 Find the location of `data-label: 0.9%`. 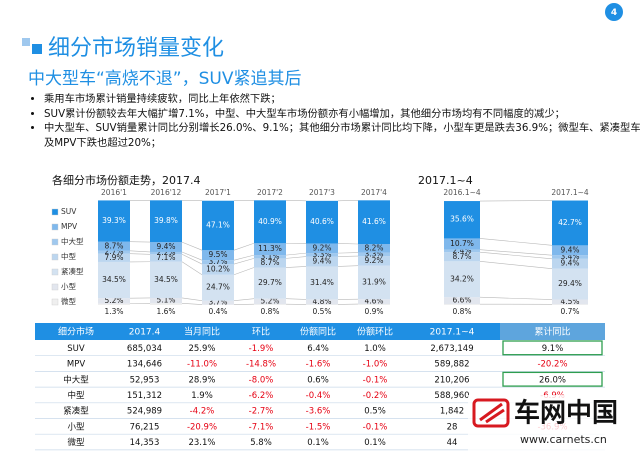

data-label: 0.9% is located at coordinates (373, 311).